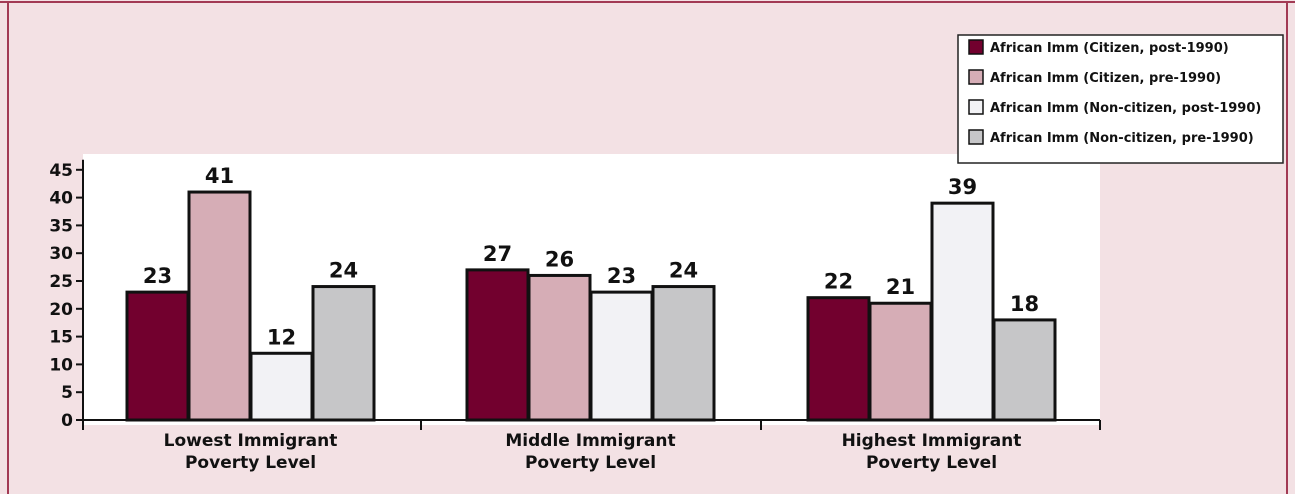 Image resolution: width=1295 pixels, height=494 pixels. Describe the element at coordinates (932, 452) in the screenshot. I see `category-label: Highest Immigrant Poverty Level` at that location.